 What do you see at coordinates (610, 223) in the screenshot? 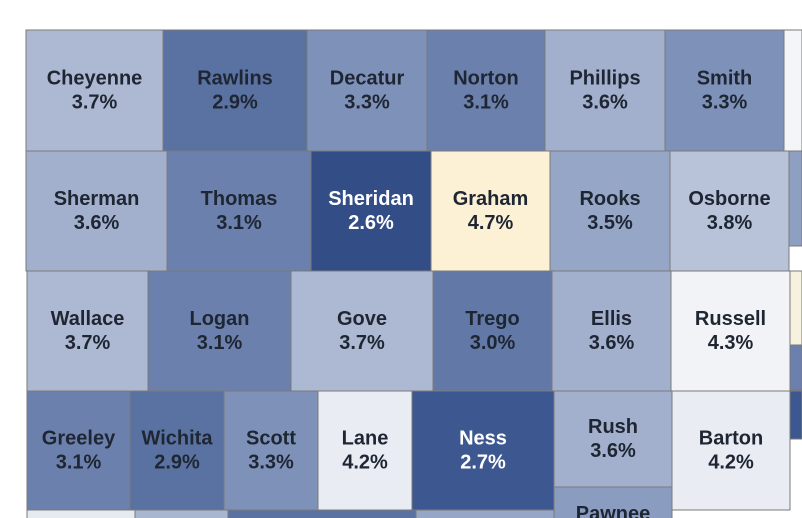
I see `county-value-label: 3.5%` at bounding box center [610, 223].